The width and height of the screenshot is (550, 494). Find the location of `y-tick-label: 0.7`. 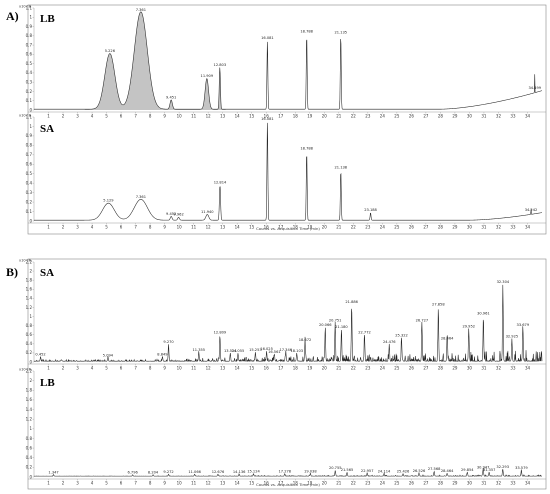

y-tick-label: 0.7 is located at coordinates (29, 154).